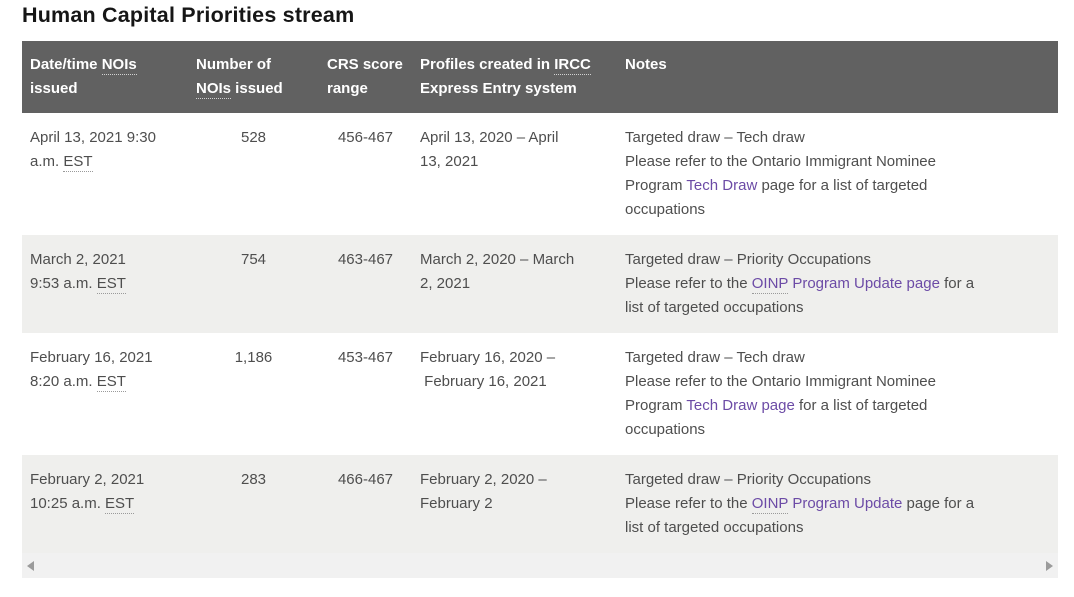  I want to click on cell-profiles: February 16, 2020 – February 16, 2021, so click(514, 394).